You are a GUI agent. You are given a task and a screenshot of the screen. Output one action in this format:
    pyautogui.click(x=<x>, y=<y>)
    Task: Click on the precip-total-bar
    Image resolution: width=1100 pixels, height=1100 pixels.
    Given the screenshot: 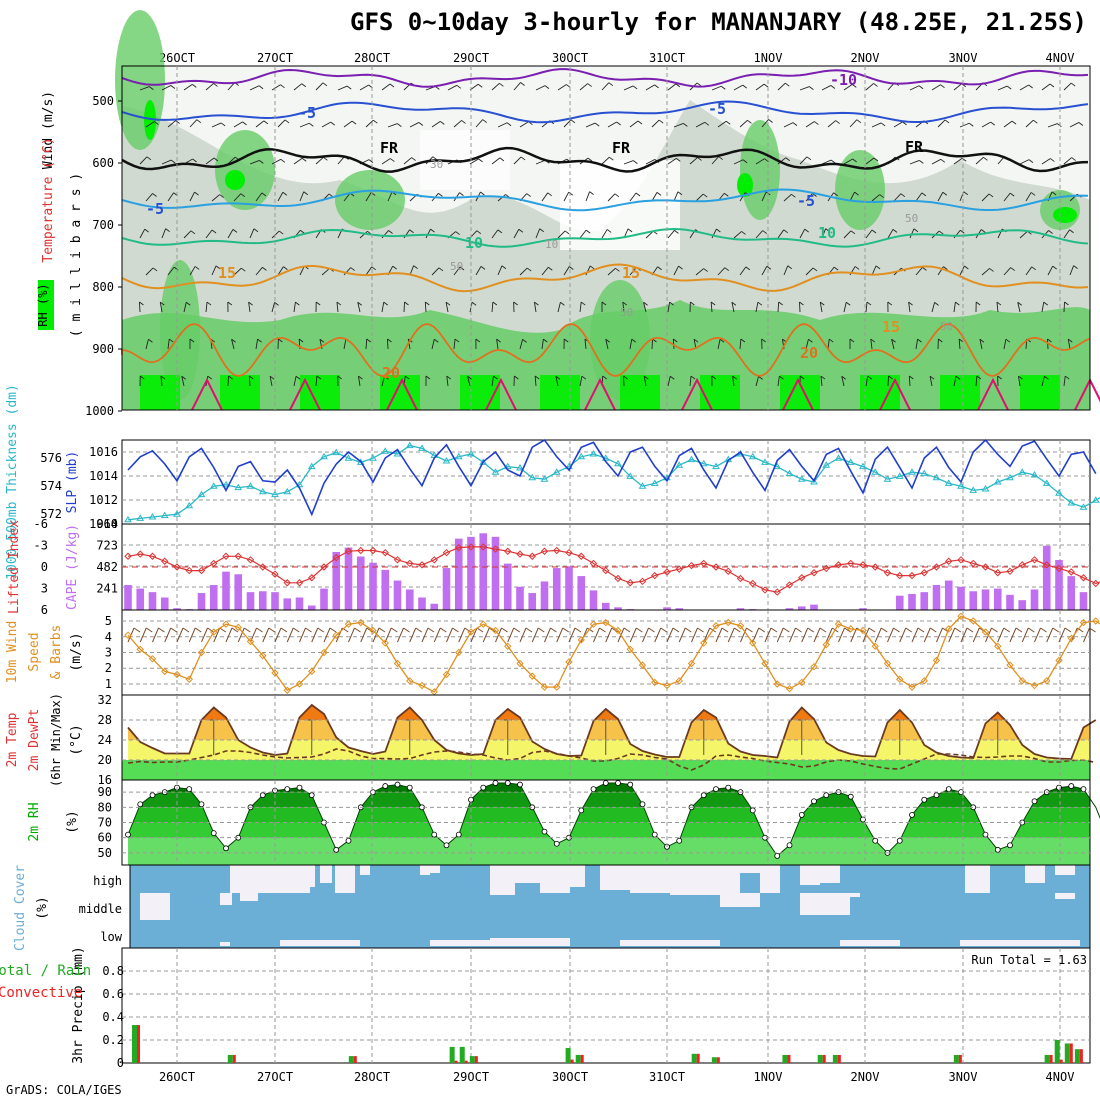 What is the action you would take?
    pyautogui.click(x=568, y=1055)
    